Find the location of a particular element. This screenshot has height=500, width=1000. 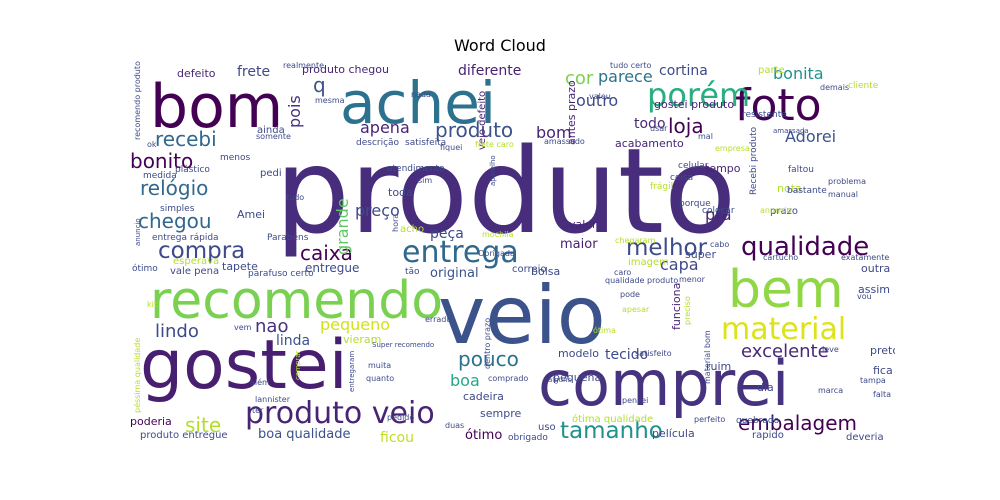

word-comprado: comprado is located at coordinates (508, 378).